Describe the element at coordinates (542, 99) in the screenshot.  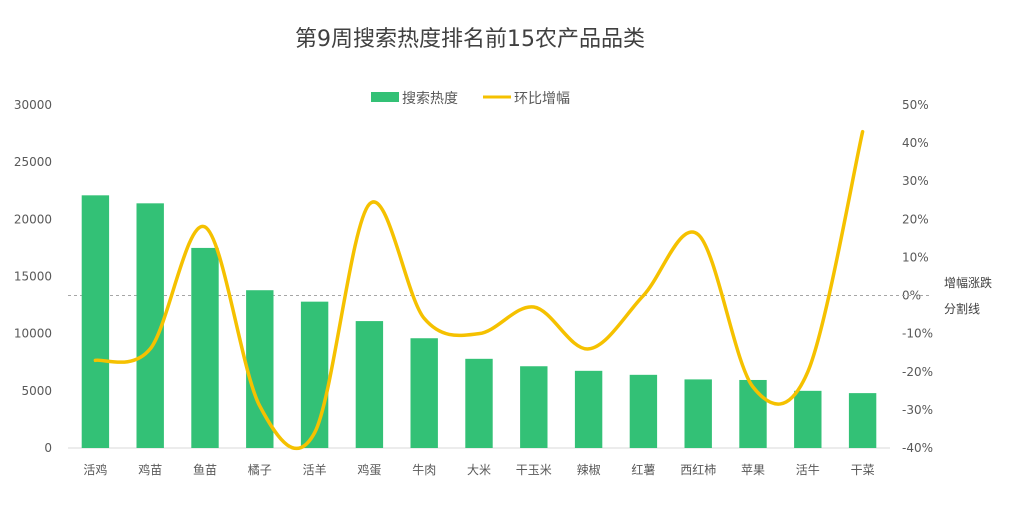
I see `legend-label-line: 环比增幅` at that location.